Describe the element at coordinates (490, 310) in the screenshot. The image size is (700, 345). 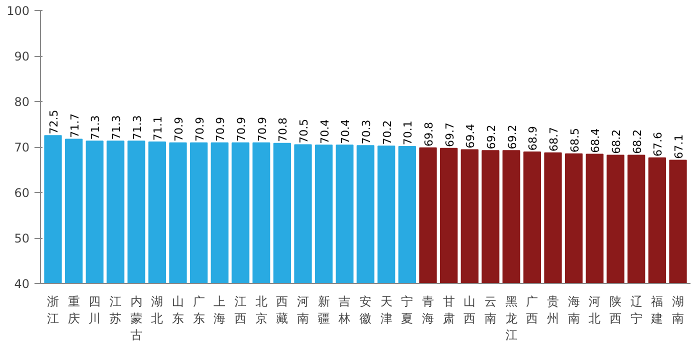
I see `x-tick-label: 云南` at that location.